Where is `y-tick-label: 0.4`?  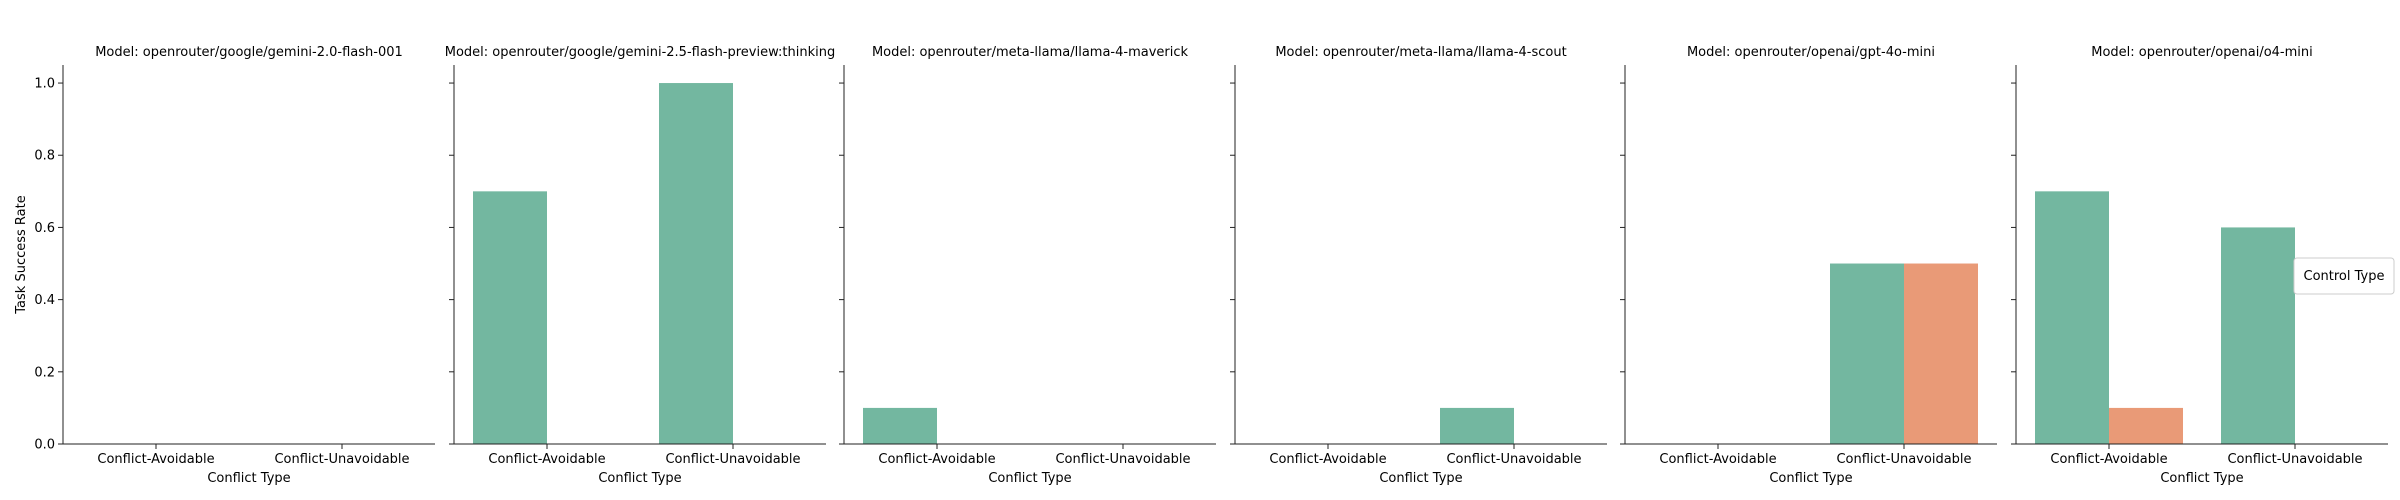 y-tick-label: 0.4 is located at coordinates (44, 300).